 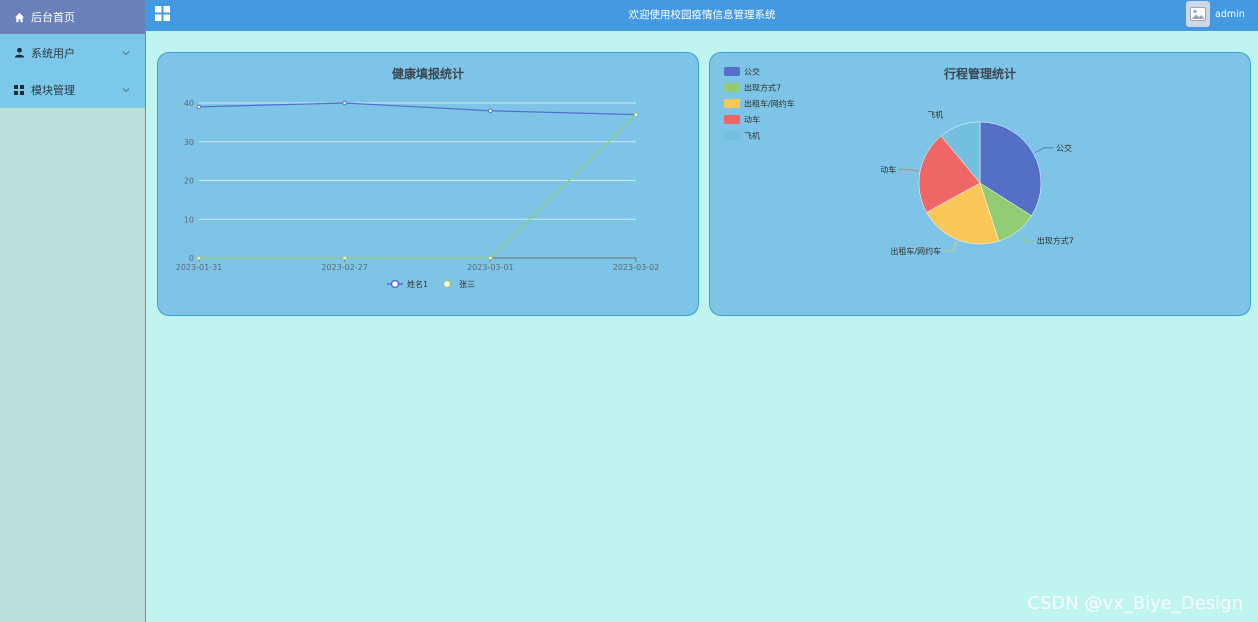 What do you see at coordinates (19, 53) in the screenshot?
I see `user-icon` at bounding box center [19, 53].